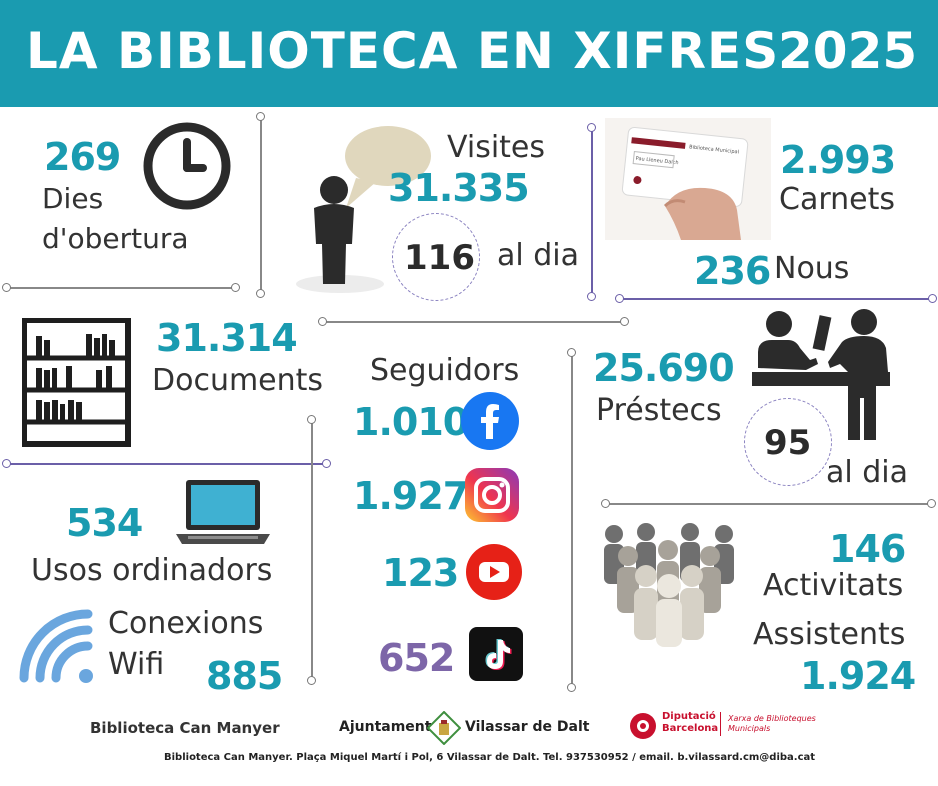  What do you see at coordinates (136, 664) in the screenshot?
I see `wifi-label: Wifi` at bounding box center [136, 664].